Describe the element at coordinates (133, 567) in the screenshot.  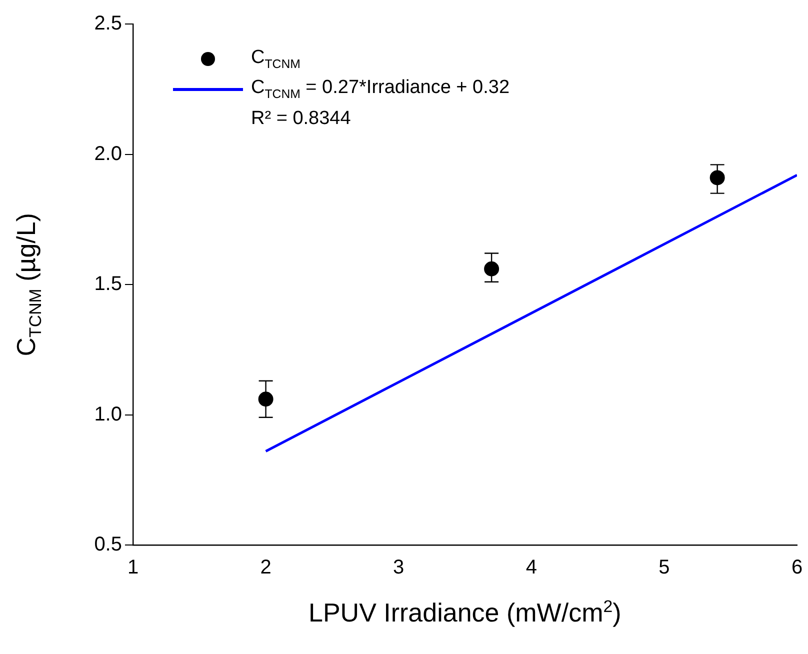
I see `x-tick-label: 1` at that location.